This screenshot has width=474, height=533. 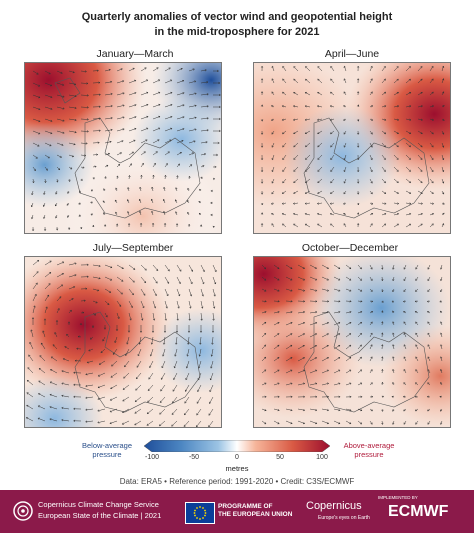 I want to click on ecmwf-logo: ECMWF, so click(x=418, y=511).